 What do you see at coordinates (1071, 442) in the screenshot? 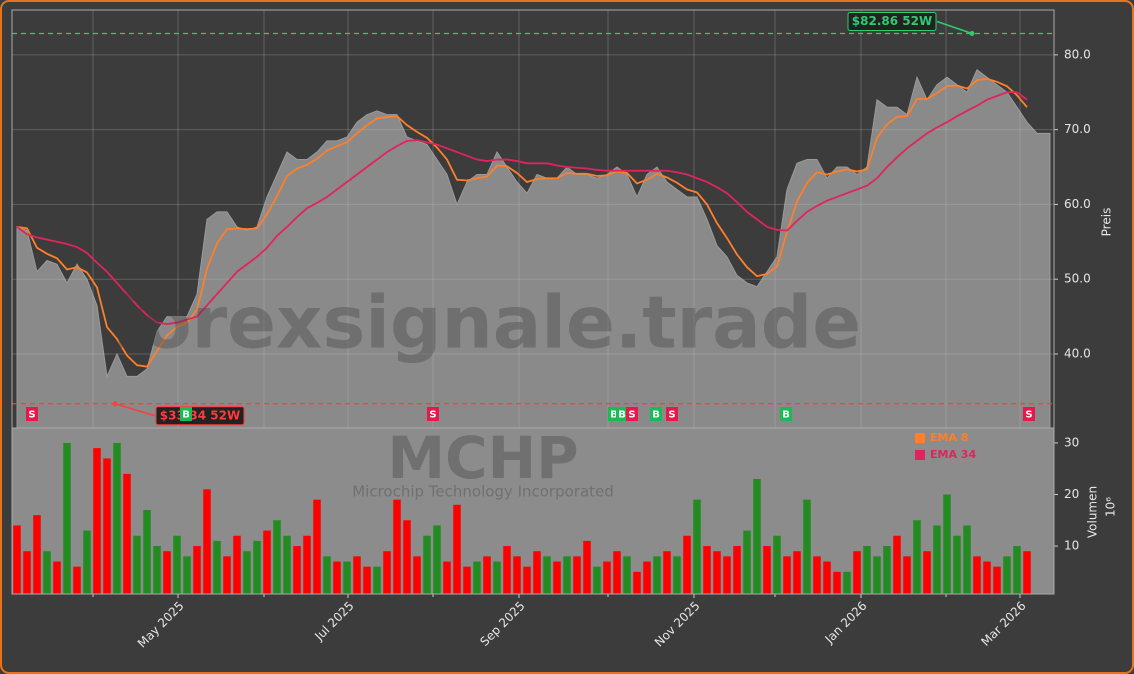
I see `y-tick-label: 30` at bounding box center [1071, 442].